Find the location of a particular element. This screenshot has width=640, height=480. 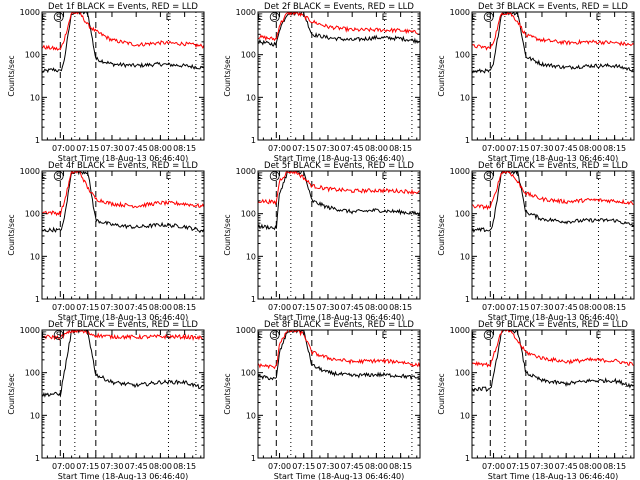

panel-title: Det 5f BLACK = Events, RED = LLD is located at coordinates (339, 166).